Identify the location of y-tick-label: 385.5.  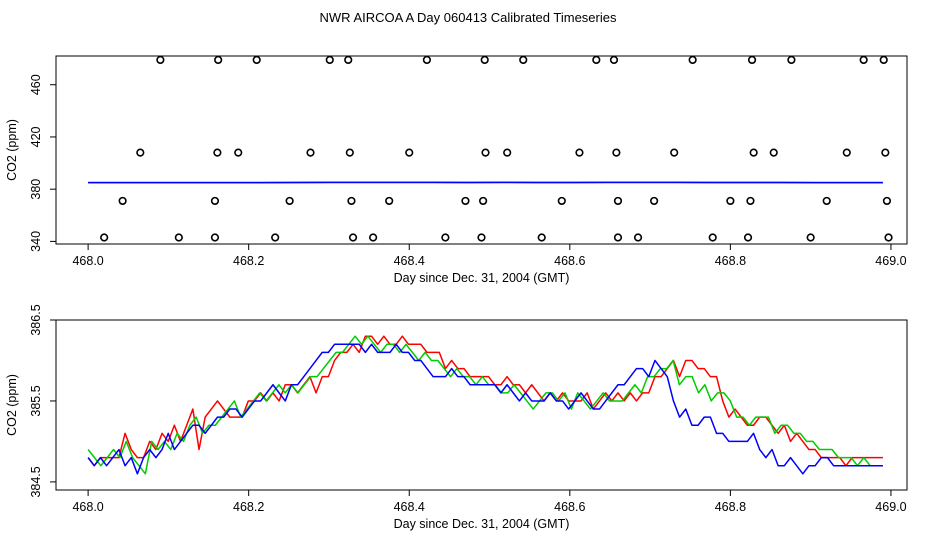
(36, 400).